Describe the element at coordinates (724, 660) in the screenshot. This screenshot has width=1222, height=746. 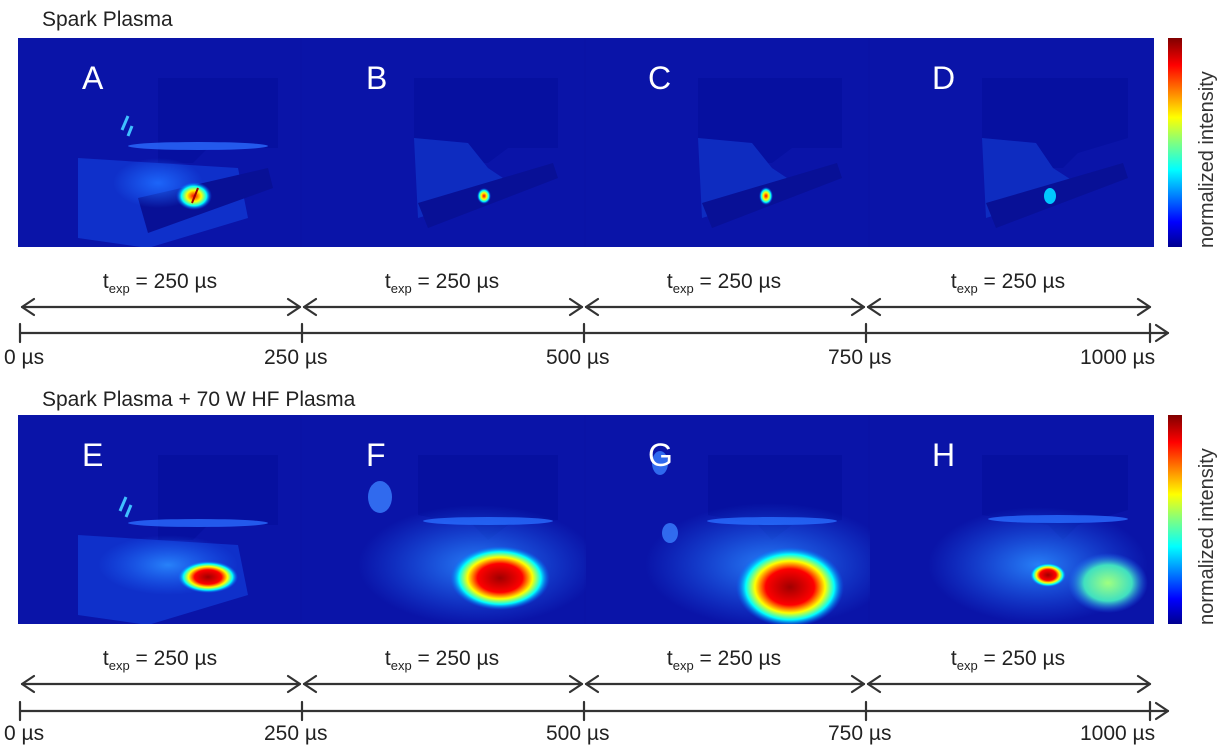
I see `exposure-label-G: texp = 250 µs` at that location.